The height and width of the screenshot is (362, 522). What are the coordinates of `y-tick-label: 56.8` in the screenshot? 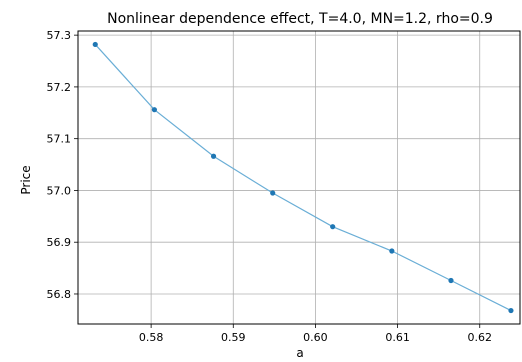 It's located at (59, 294).